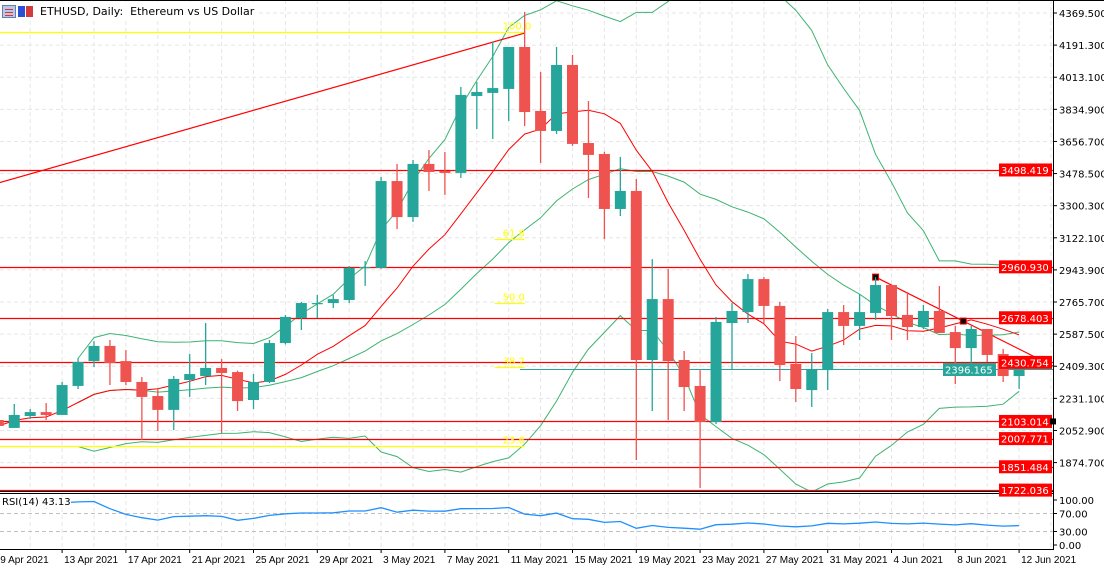 The width and height of the screenshot is (1104, 566). I want to click on price-tick-label: 4191.300, so click(1081, 46).